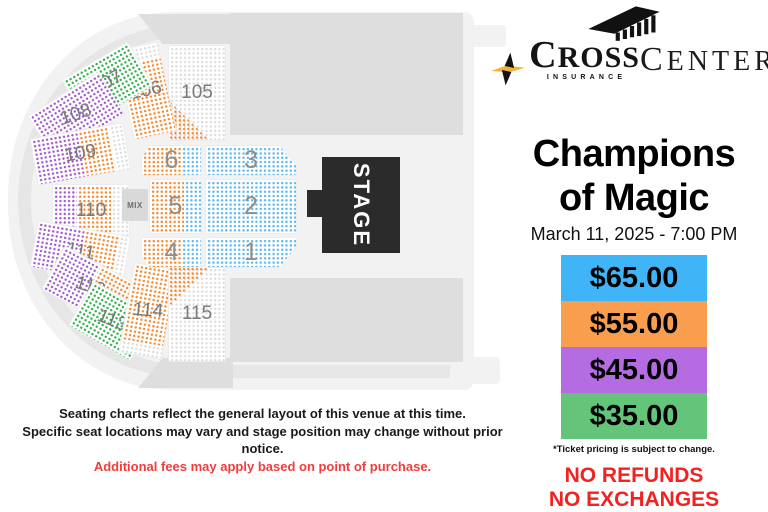 The height and width of the screenshot is (512, 768). I want to click on upper-concourse-block-top, so click(346, 74).